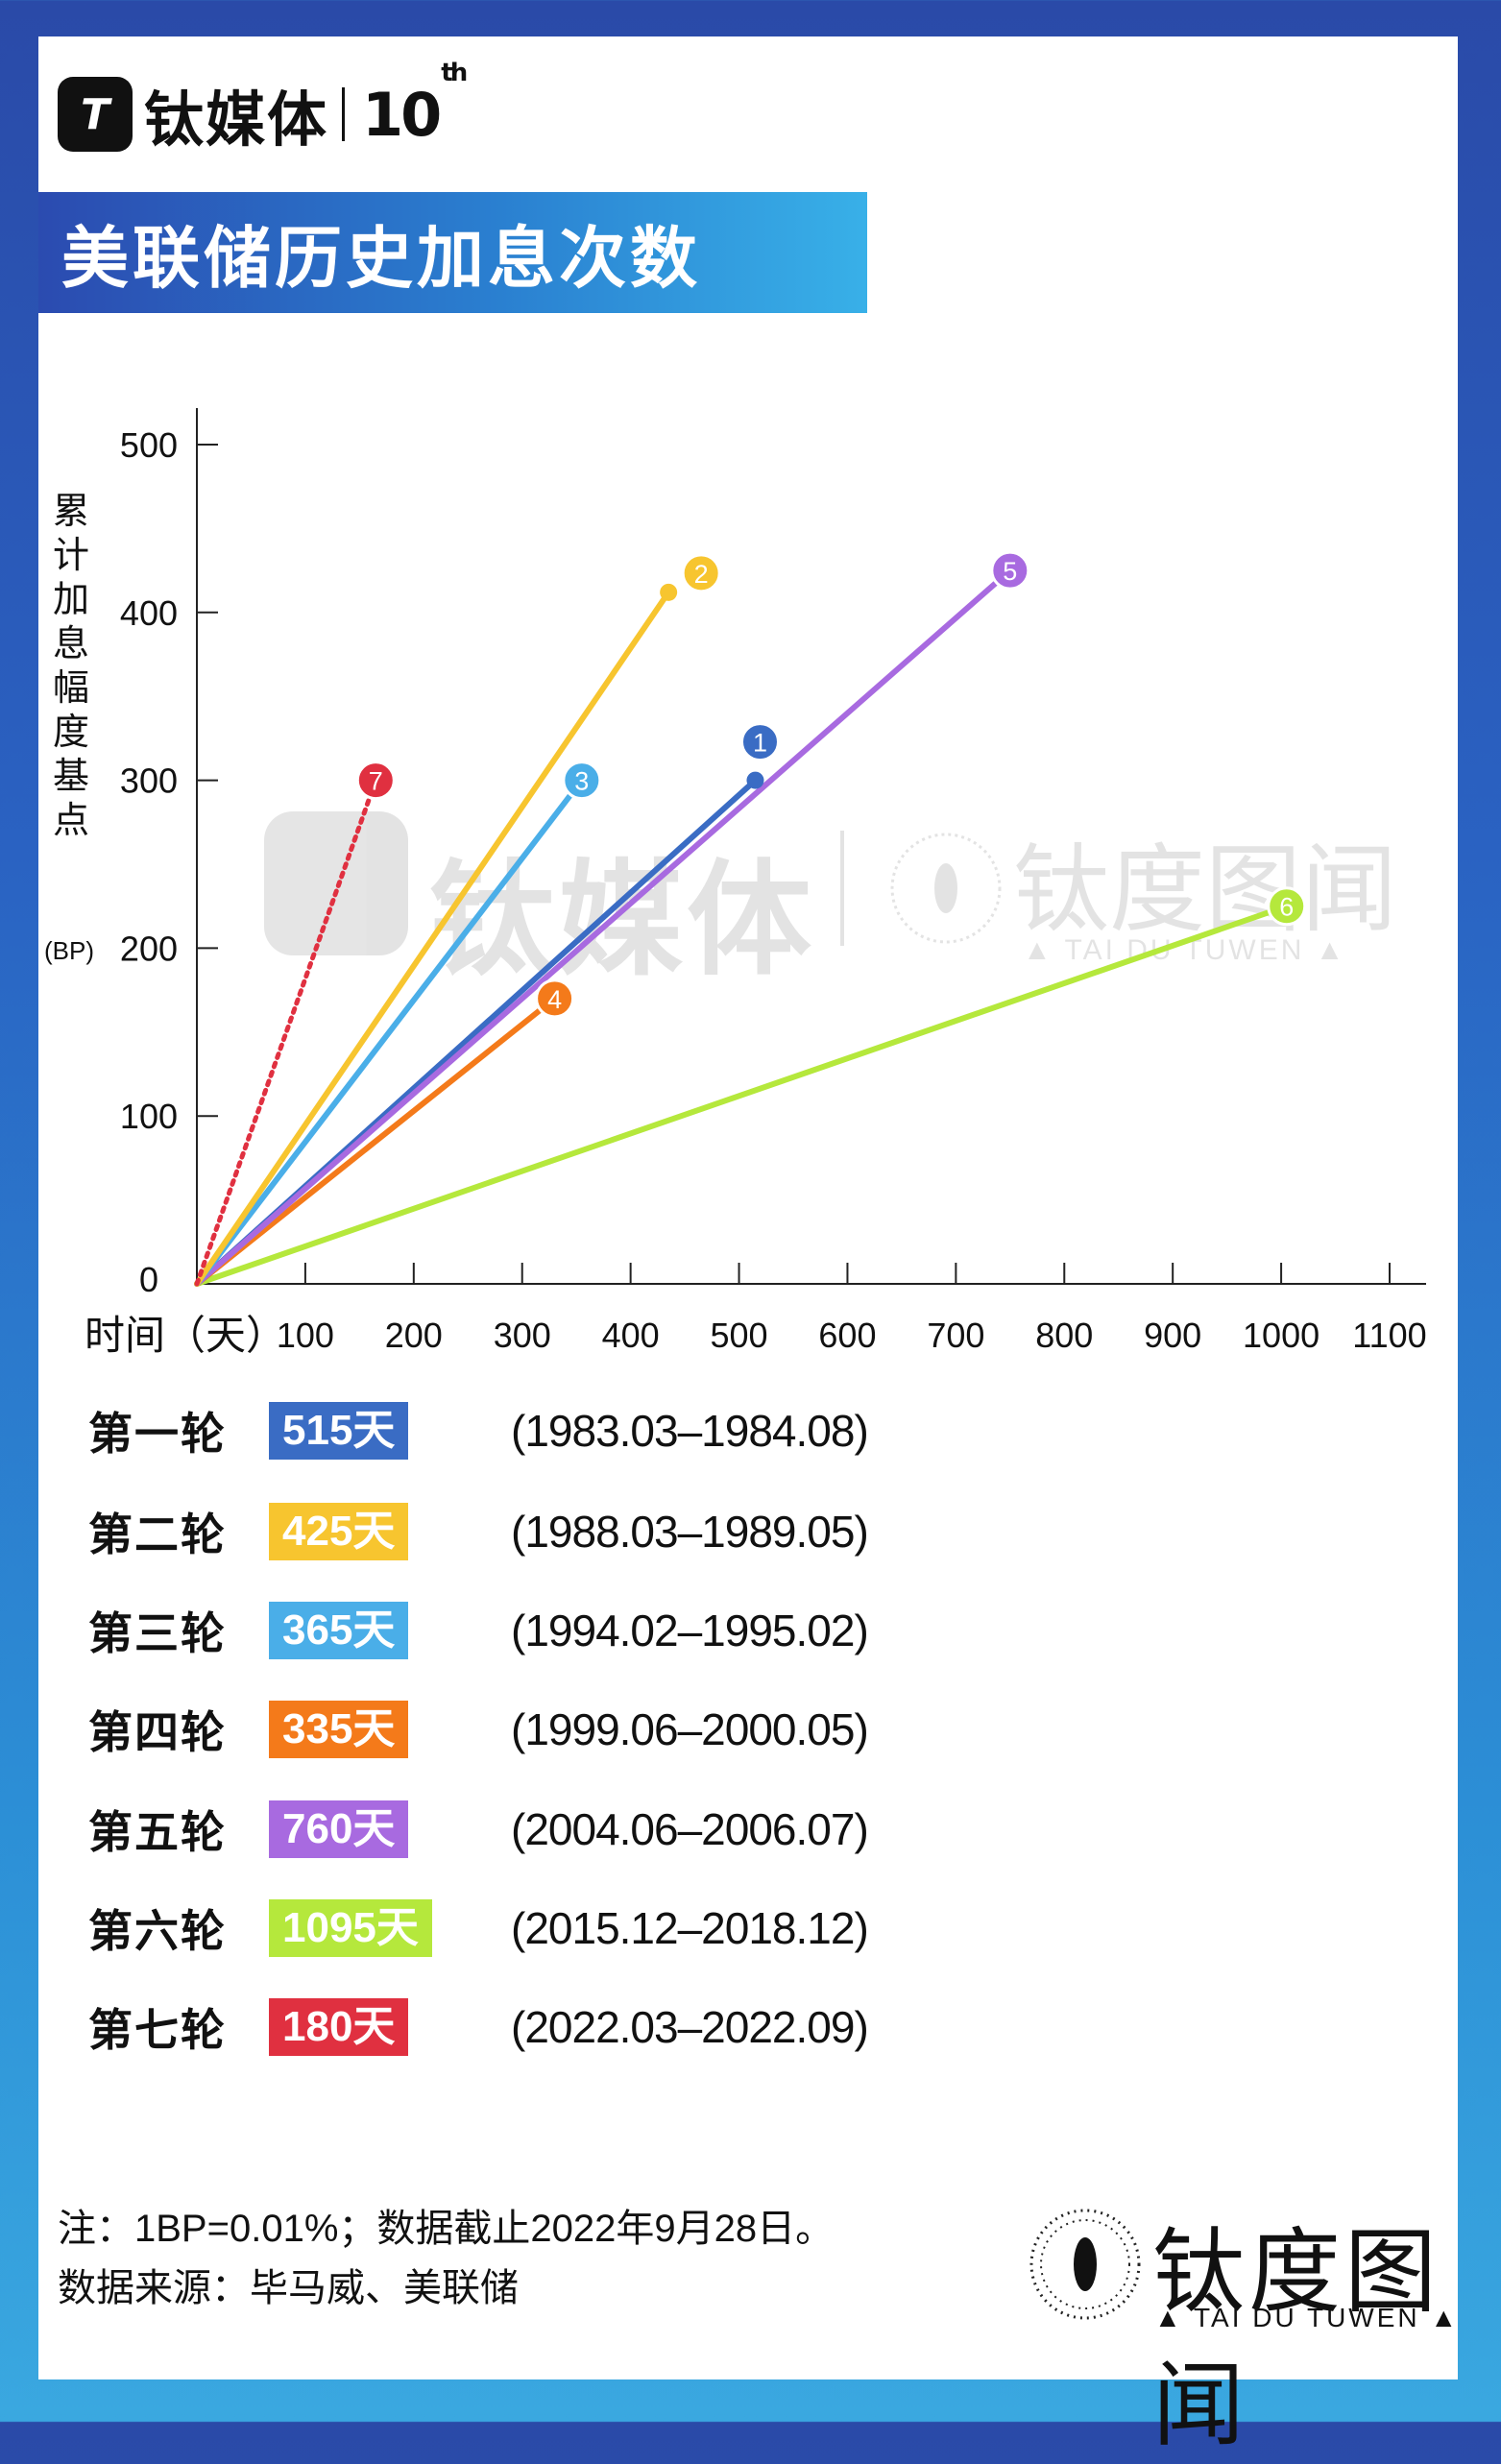 This screenshot has width=1501, height=2464. Describe the element at coordinates (446, 2258) in the screenshot. I see `notes: 注：1BP=0.01%；数据截止2022年9月28日。 数据来源：毕马威、美联储` at that location.